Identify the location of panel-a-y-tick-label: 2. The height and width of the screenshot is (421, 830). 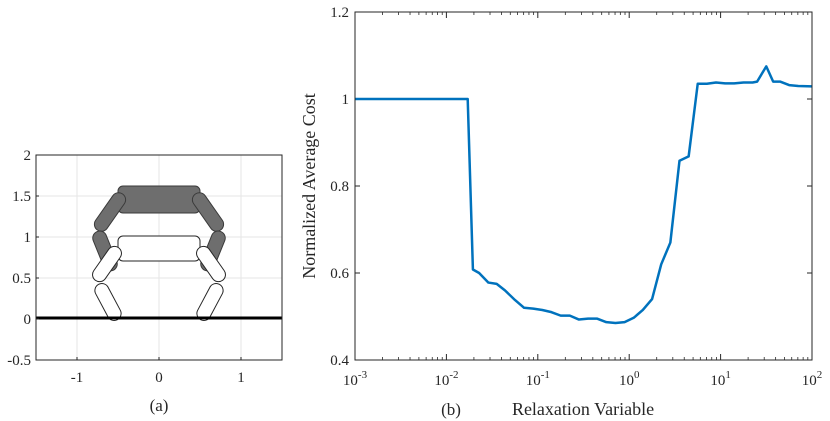
(28, 156).